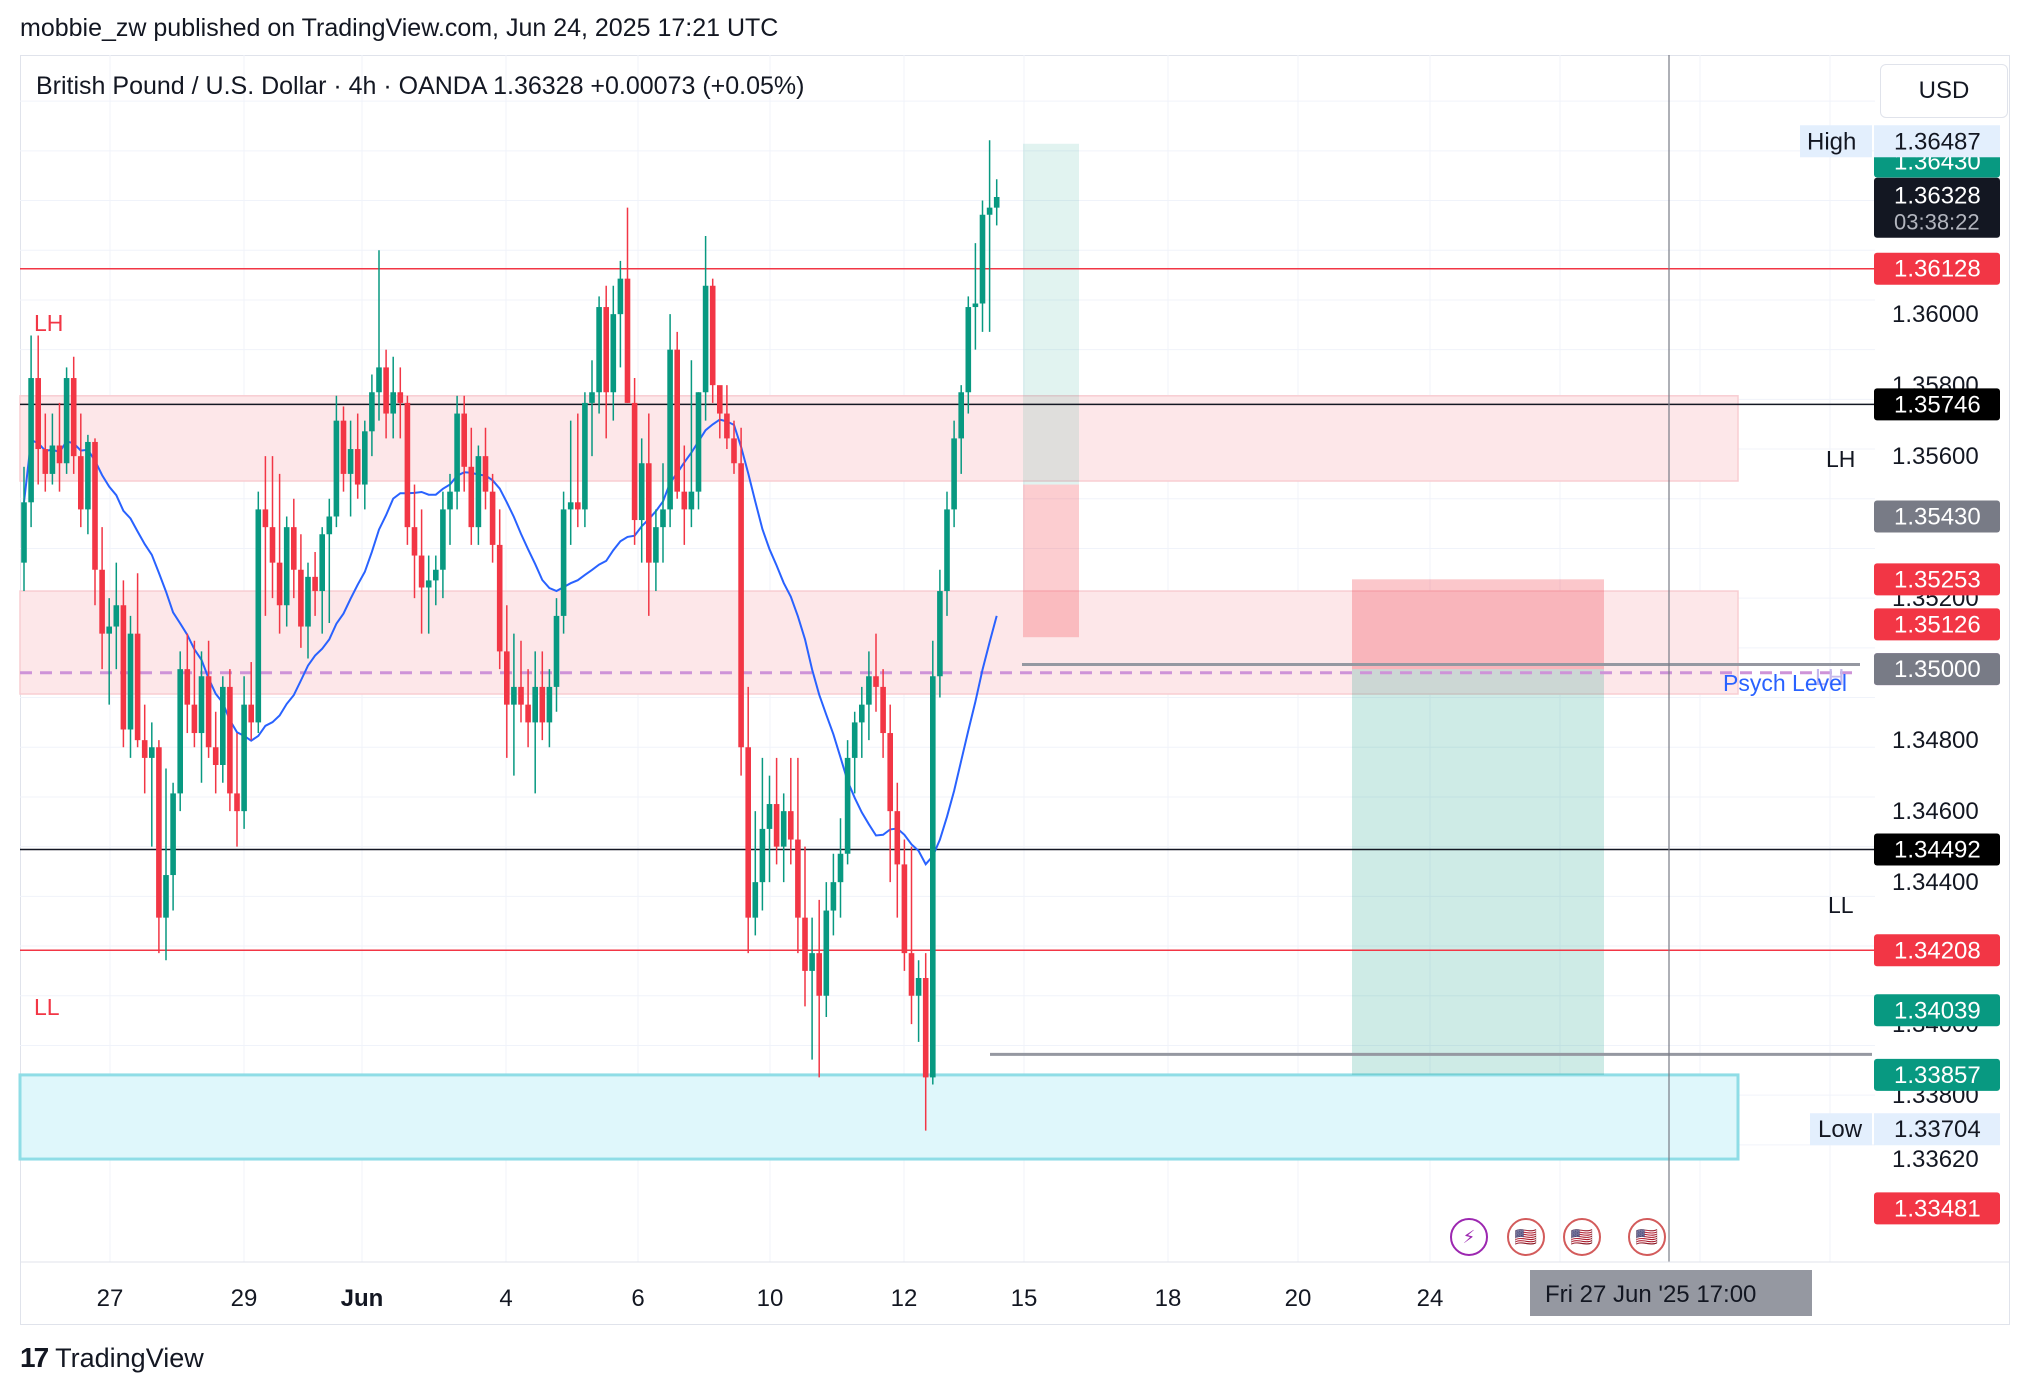 The height and width of the screenshot is (1388, 2028). I want to click on currency-button: USD, so click(1944, 91).